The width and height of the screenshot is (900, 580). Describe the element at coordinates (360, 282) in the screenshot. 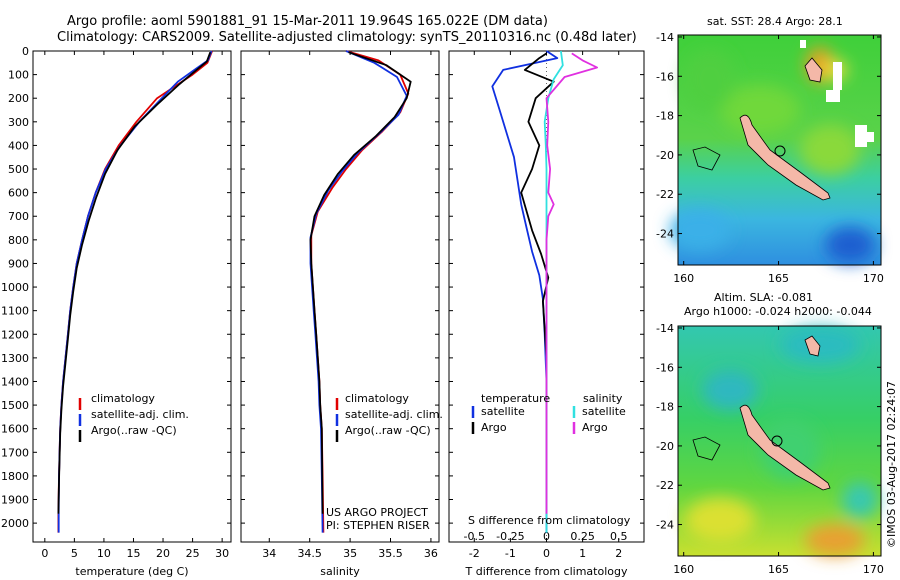

I see `series-line-argo-raw-qc` at that location.